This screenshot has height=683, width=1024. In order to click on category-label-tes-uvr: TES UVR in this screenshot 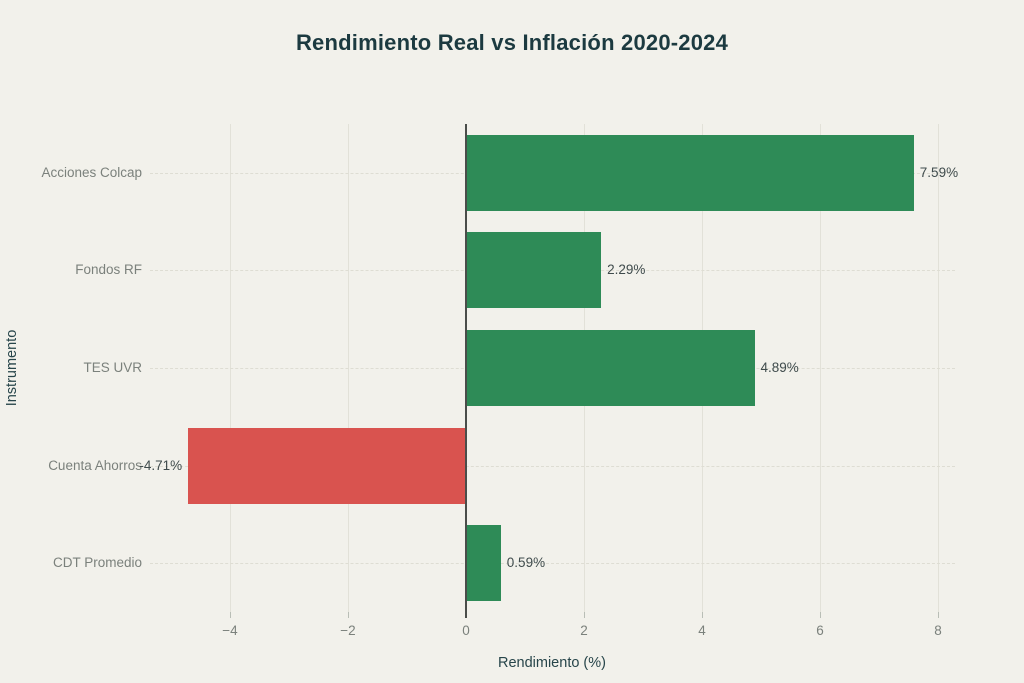, I will do `click(112, 367)`.